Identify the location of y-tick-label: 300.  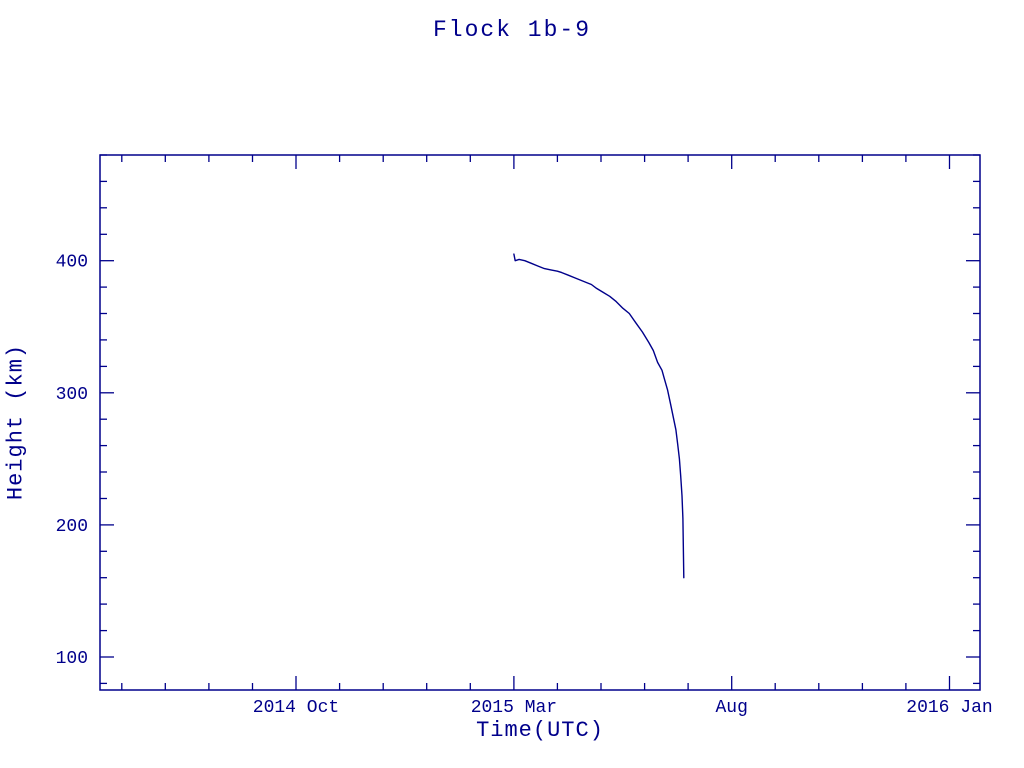
(72, 395).